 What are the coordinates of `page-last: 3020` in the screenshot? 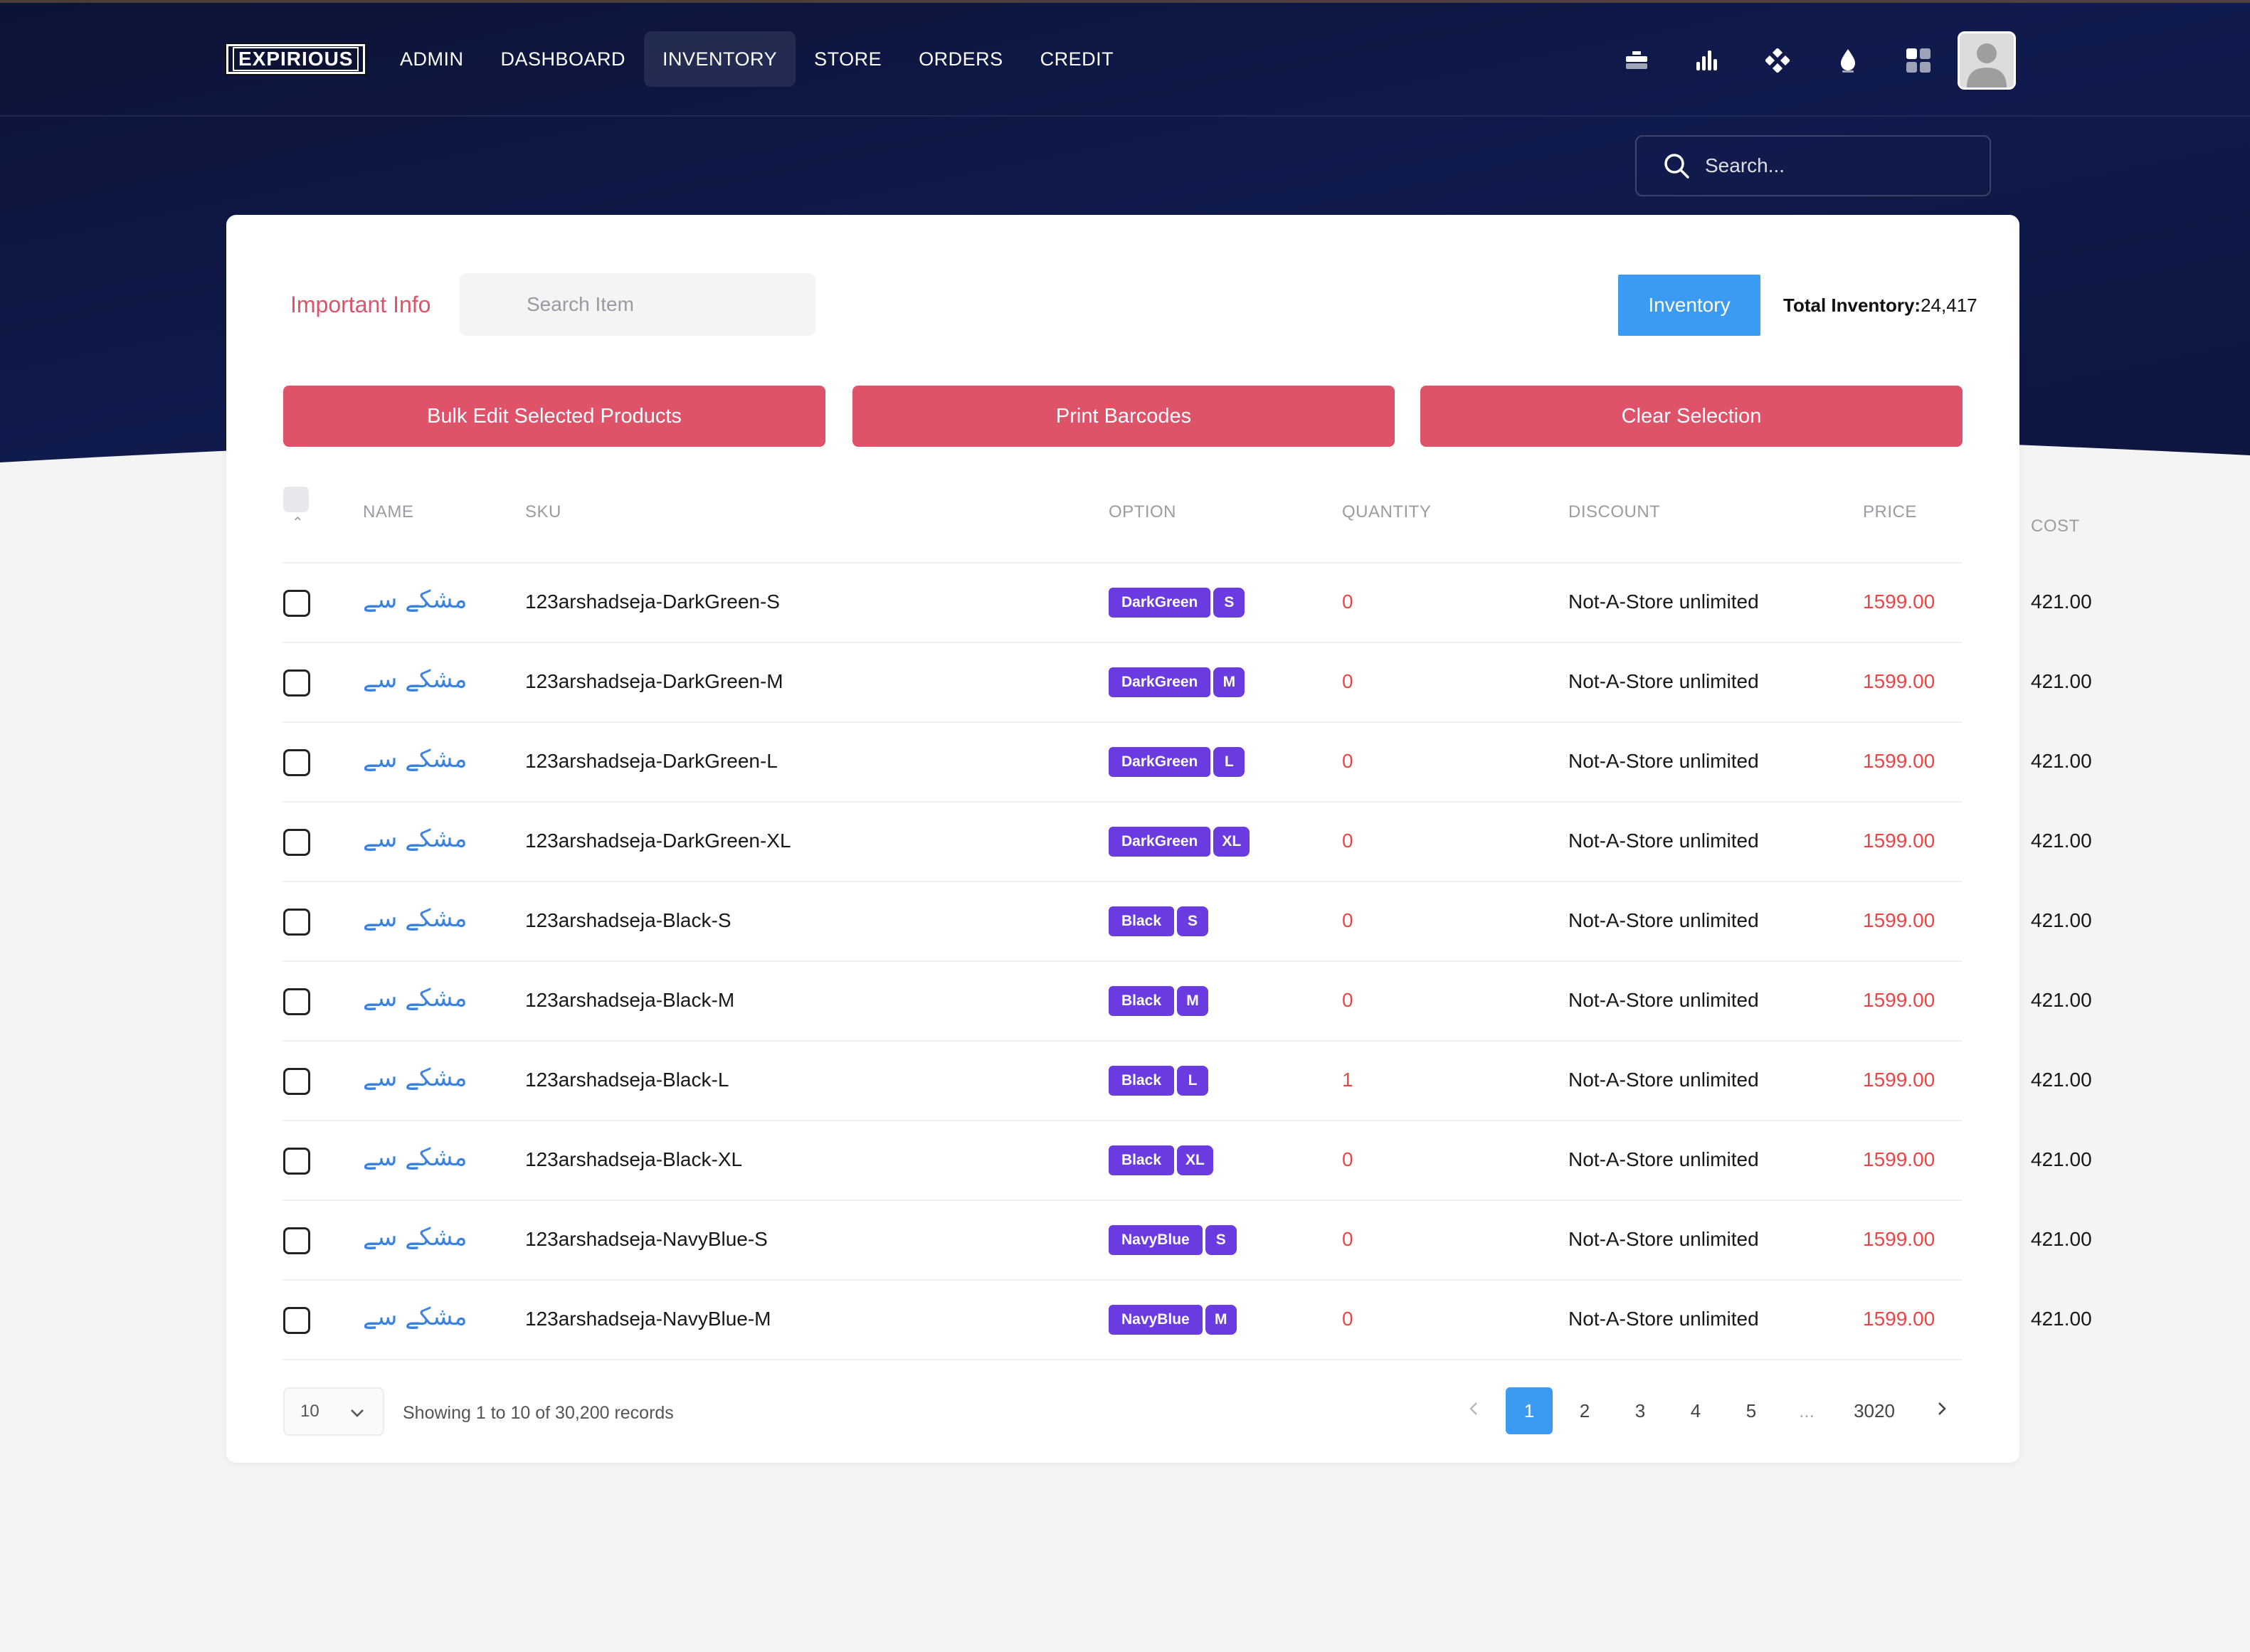 It's located at (1874, 1410).